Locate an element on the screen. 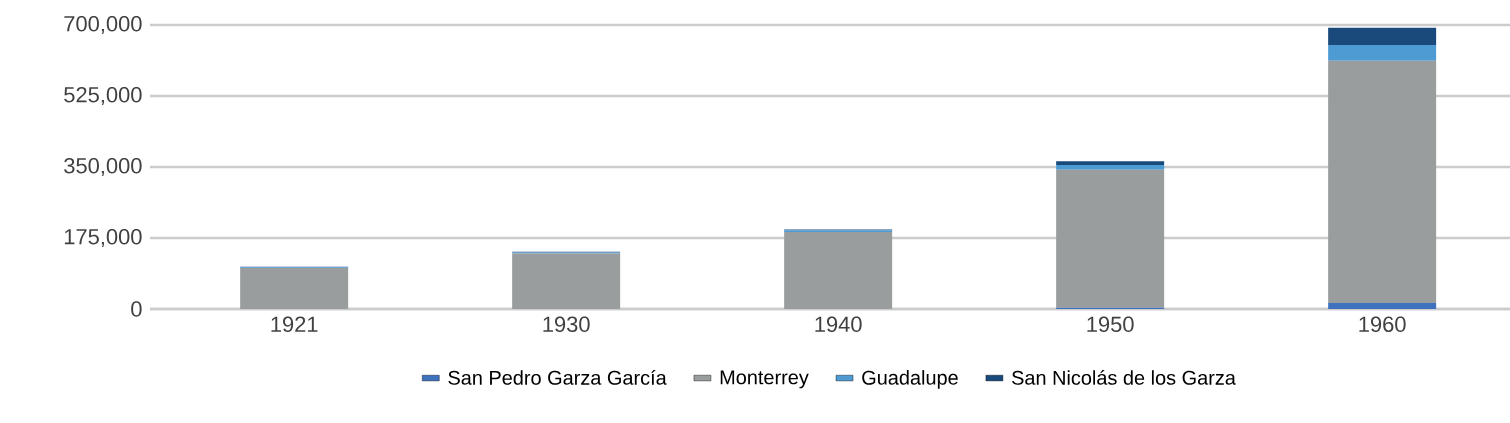 The height and width of the screenshot is (423, 1510). y-tick-label: 0 is located at coordinates (136, 309).